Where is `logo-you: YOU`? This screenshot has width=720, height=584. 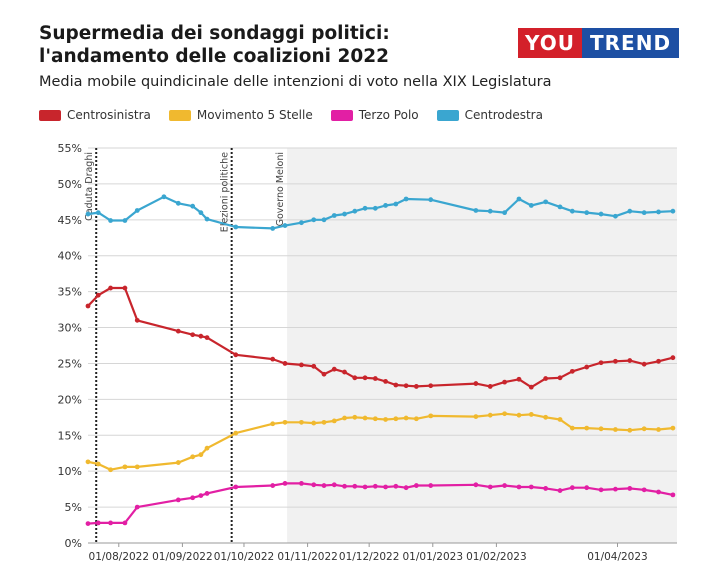
logo-you: YOU is located at coordinates (550, 43).